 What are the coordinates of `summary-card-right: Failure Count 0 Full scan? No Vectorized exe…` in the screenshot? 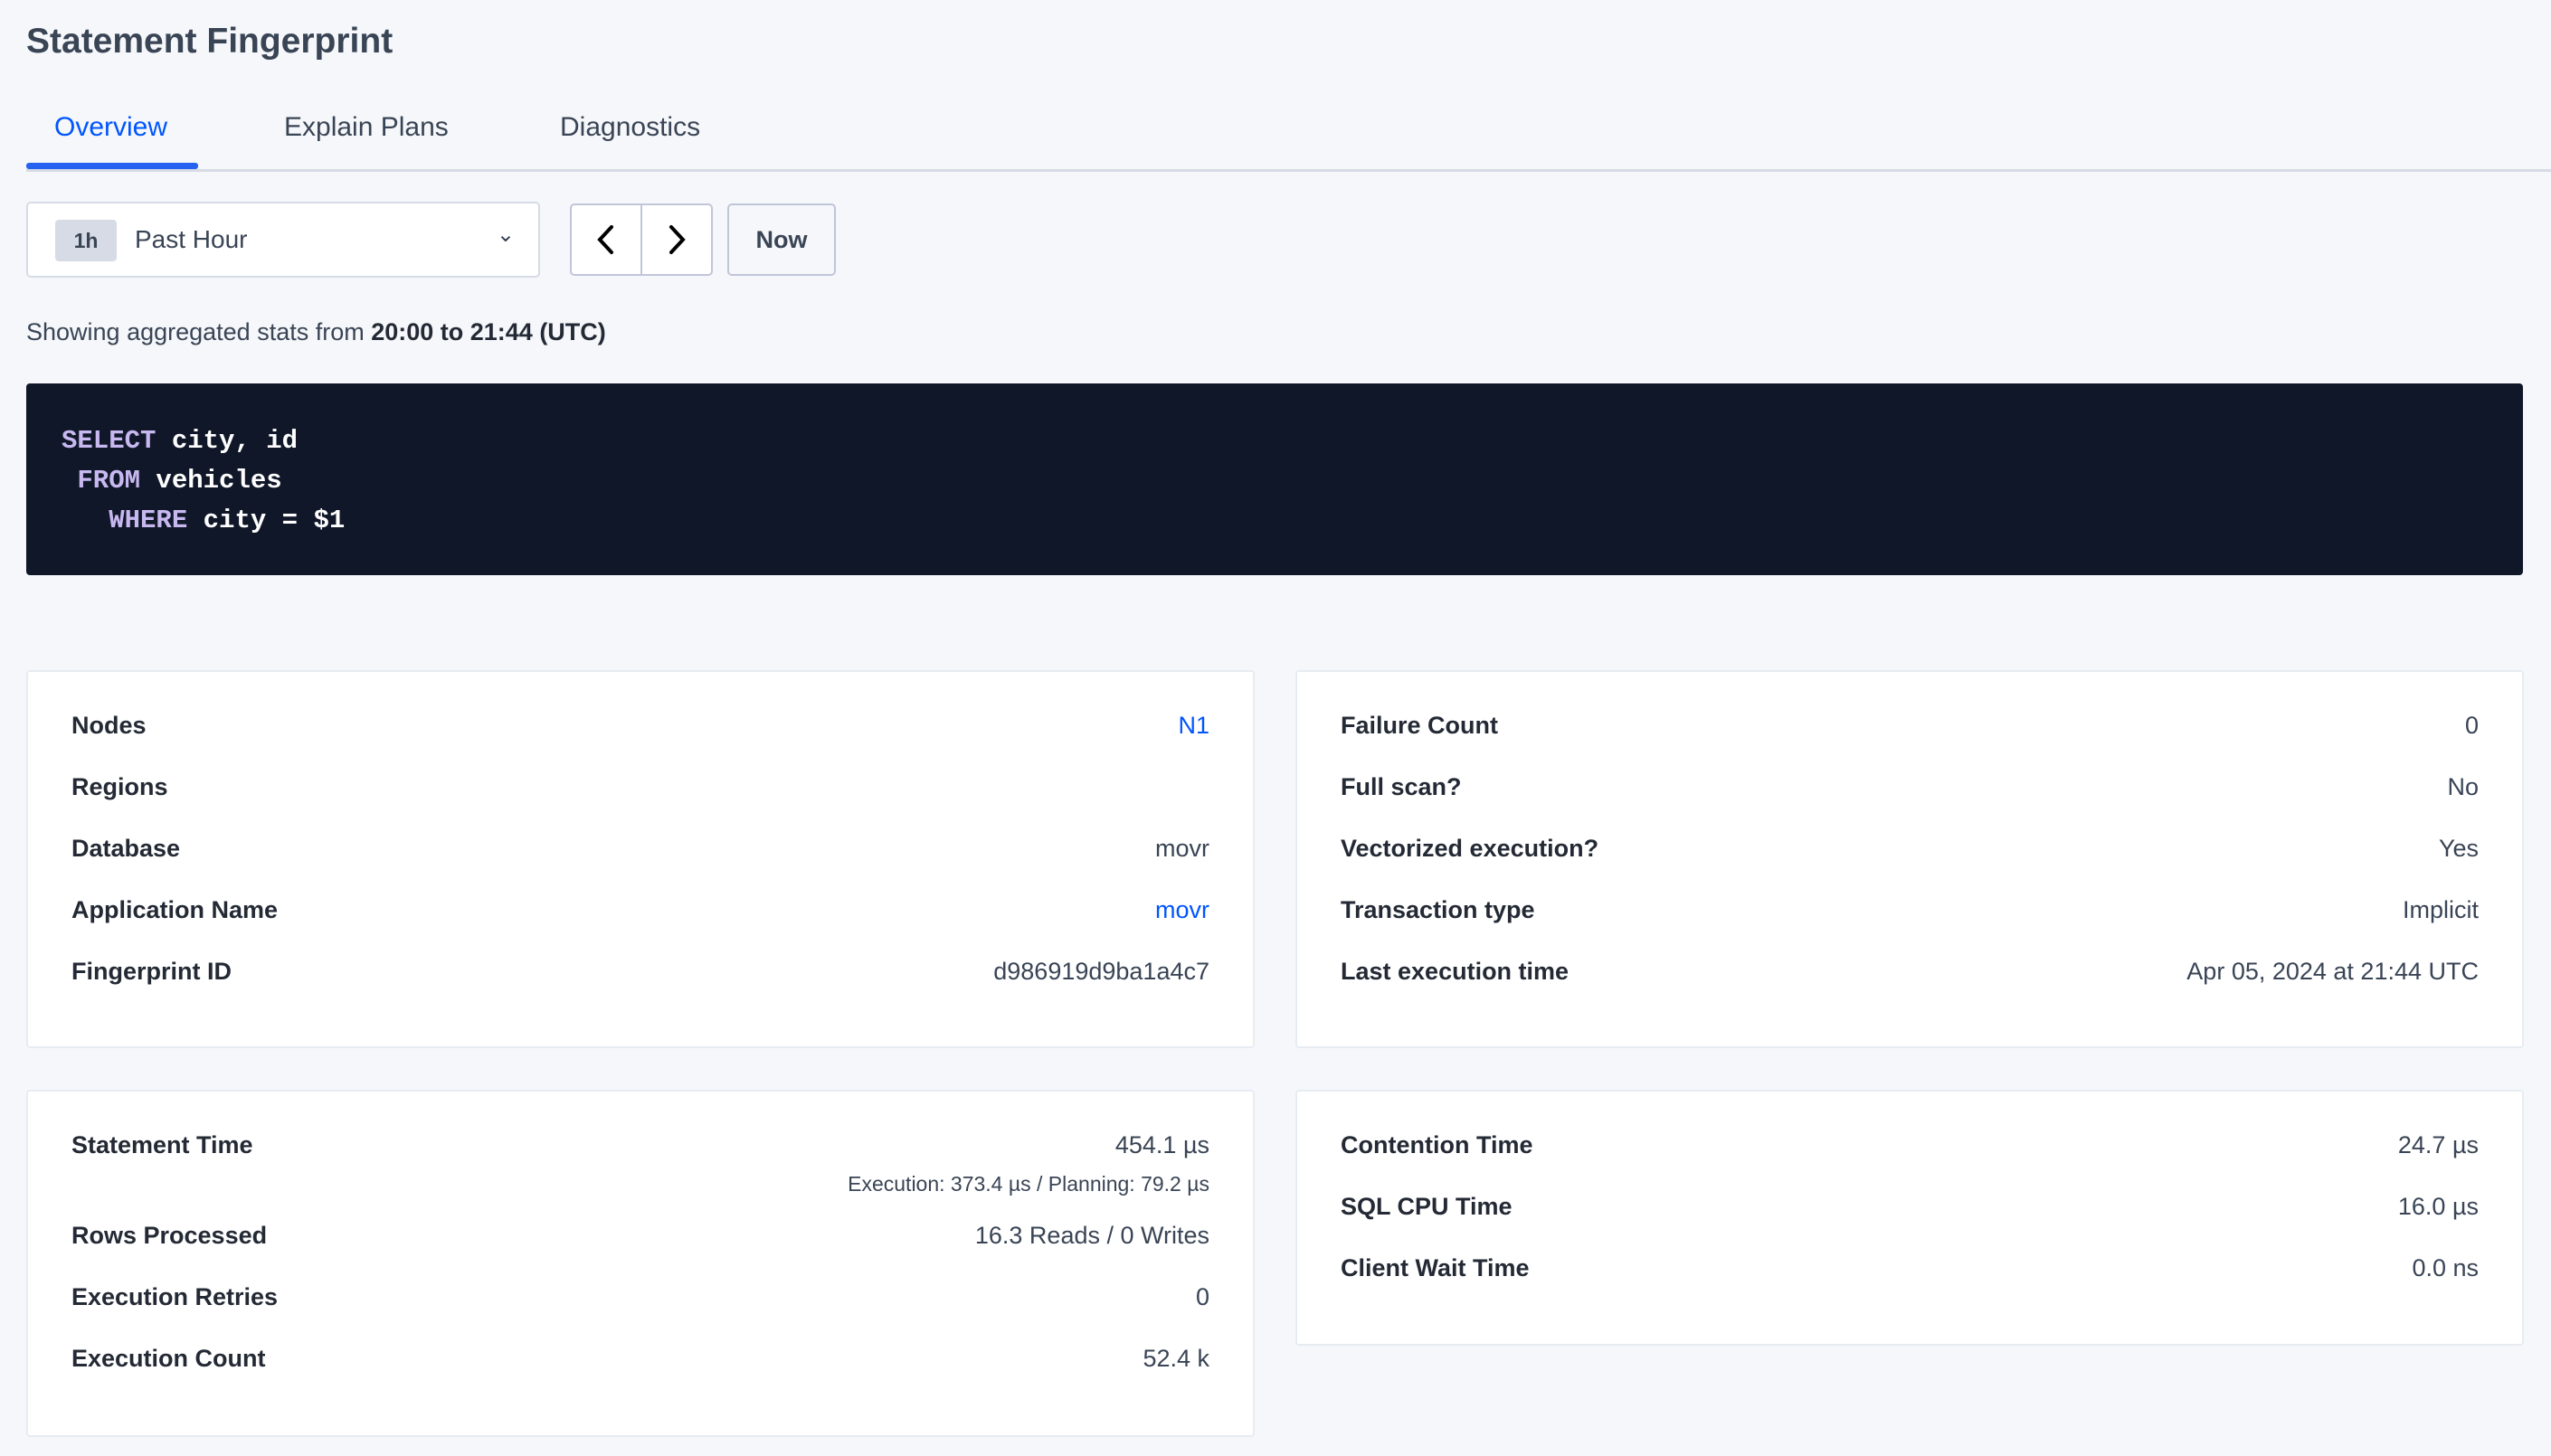 It's located at (1910, 859).